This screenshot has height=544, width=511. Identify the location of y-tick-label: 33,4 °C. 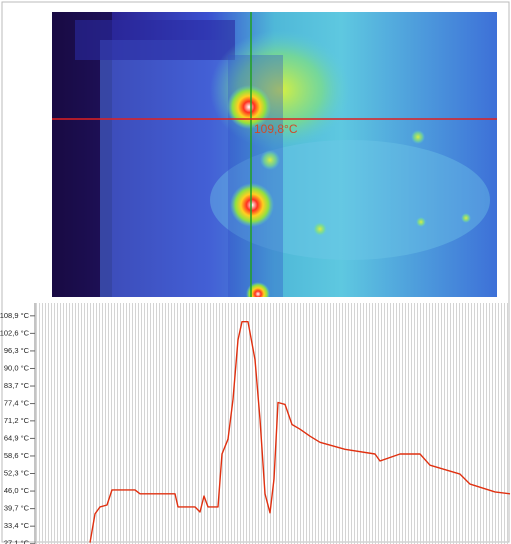
(17, 525).